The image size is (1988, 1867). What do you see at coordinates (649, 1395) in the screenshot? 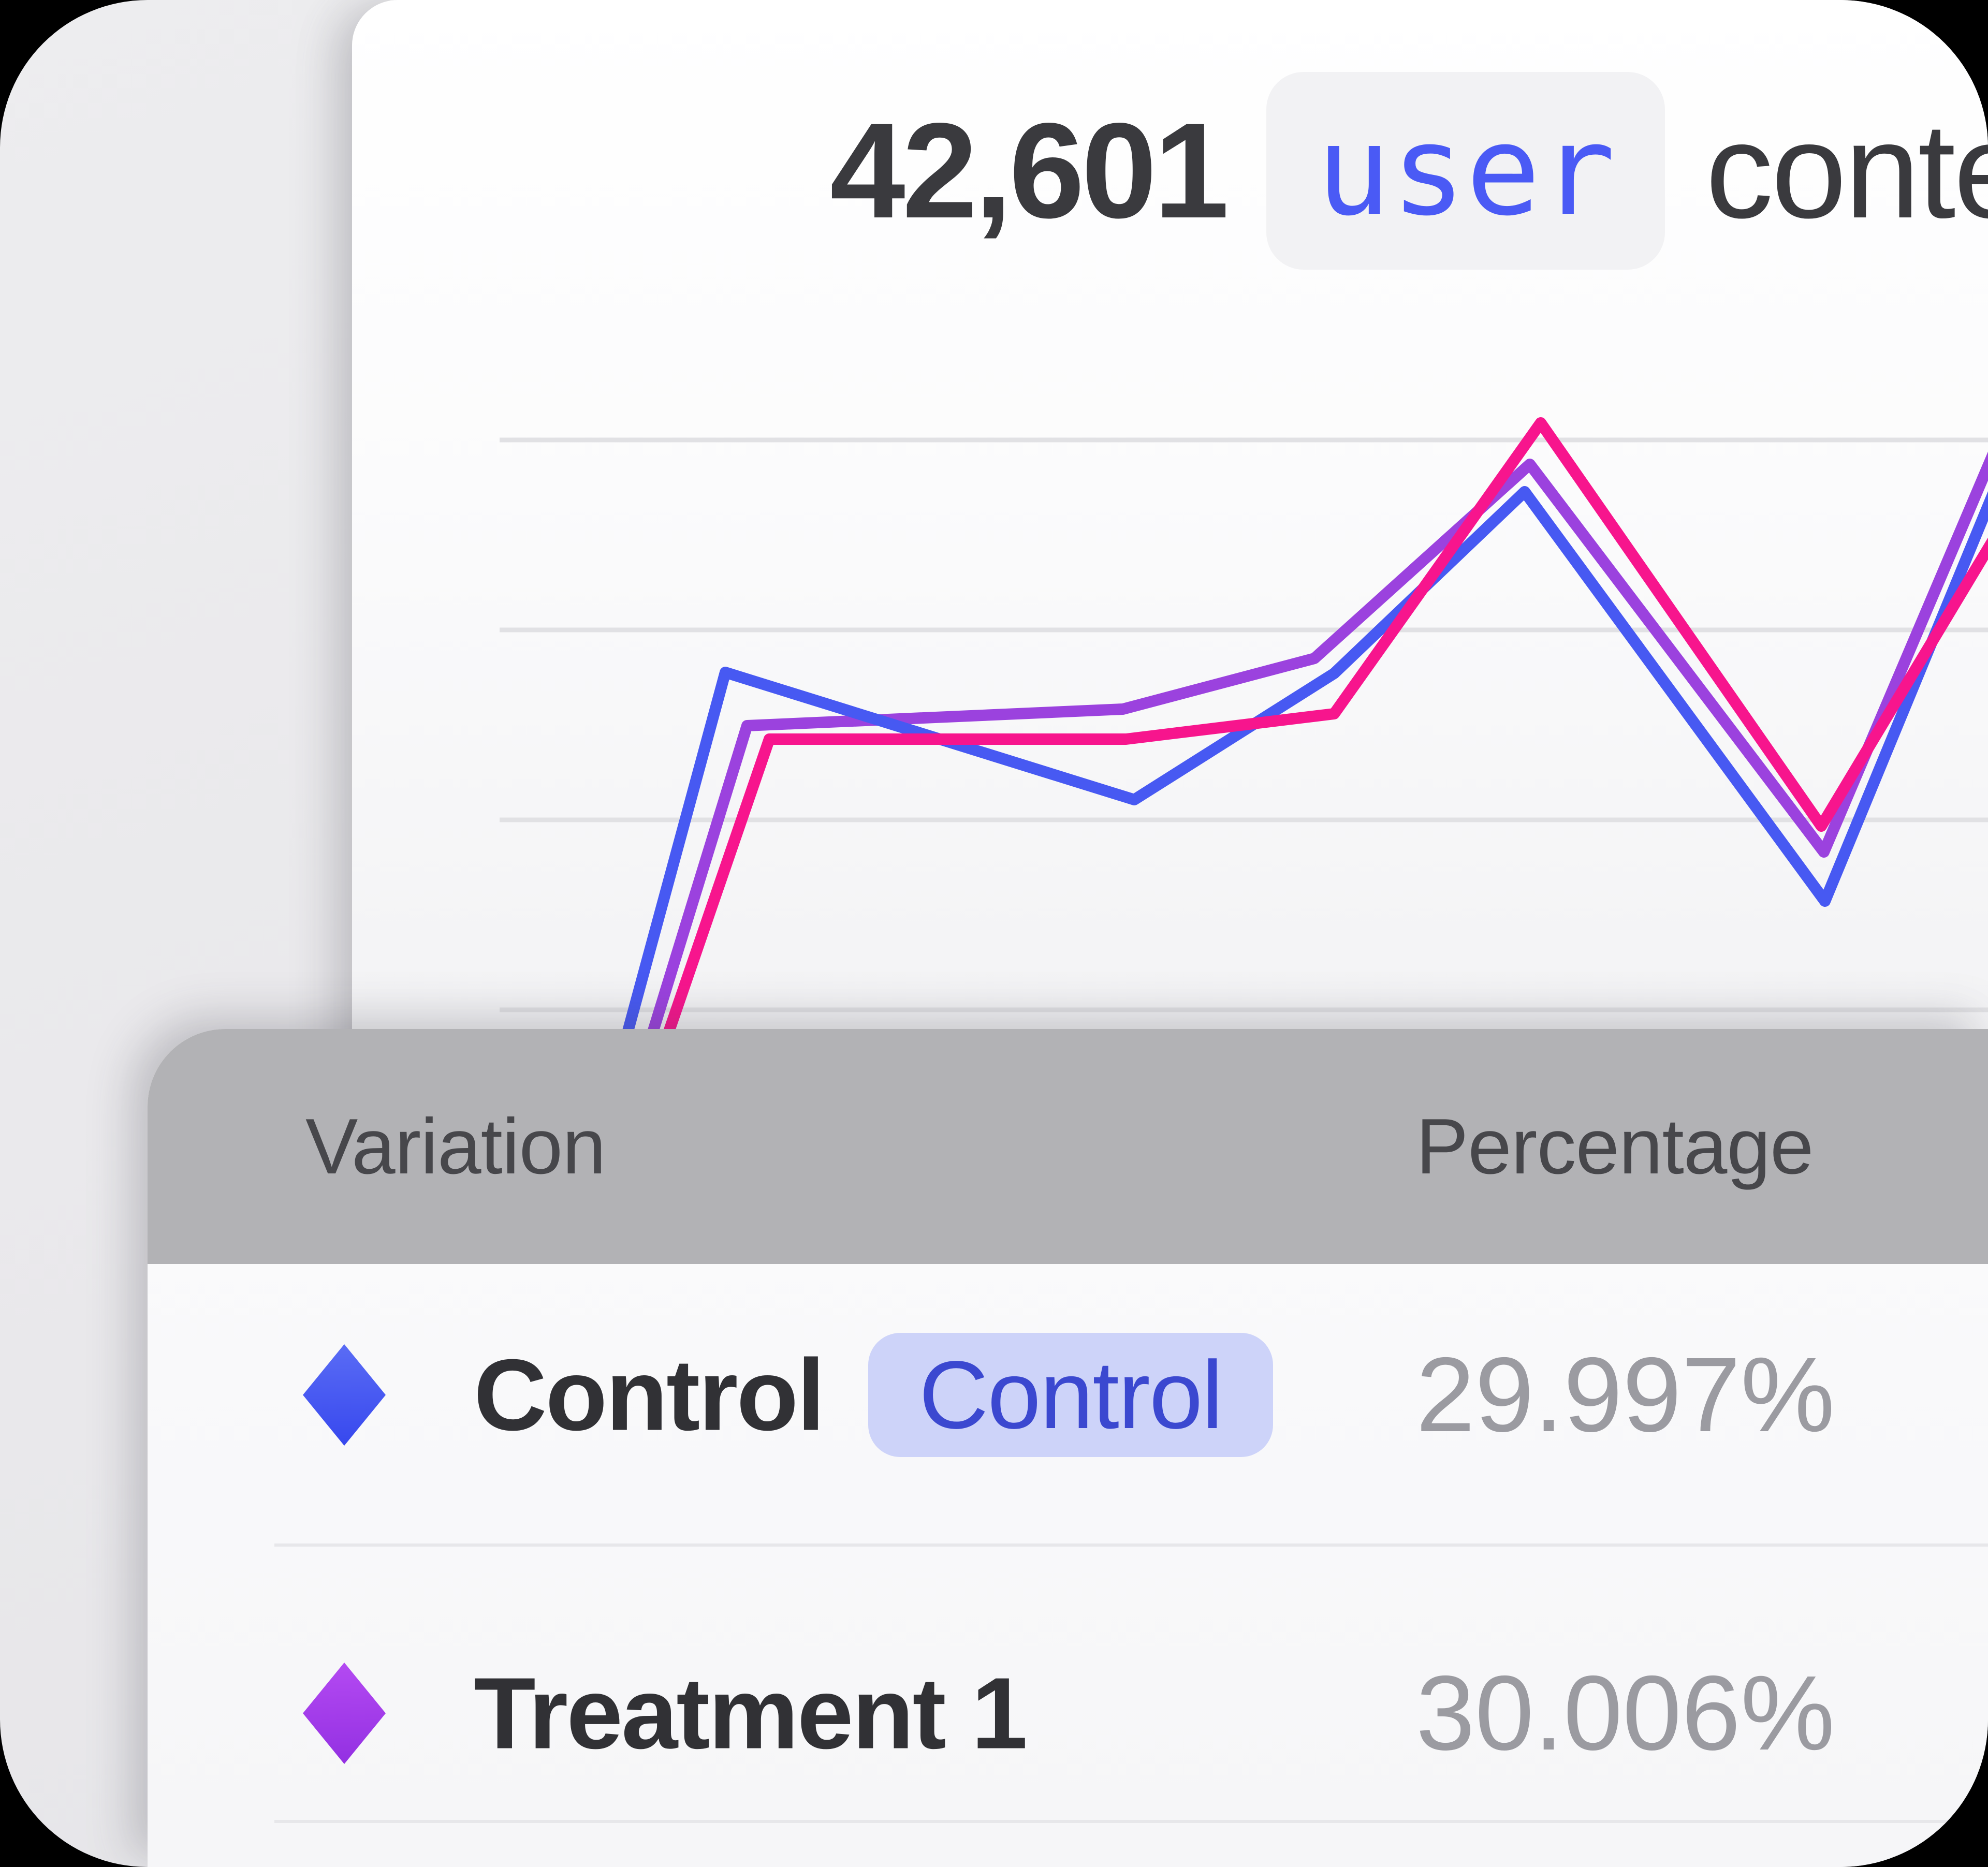
I see `variation-name: Control` at bounding box center [649, 1395].